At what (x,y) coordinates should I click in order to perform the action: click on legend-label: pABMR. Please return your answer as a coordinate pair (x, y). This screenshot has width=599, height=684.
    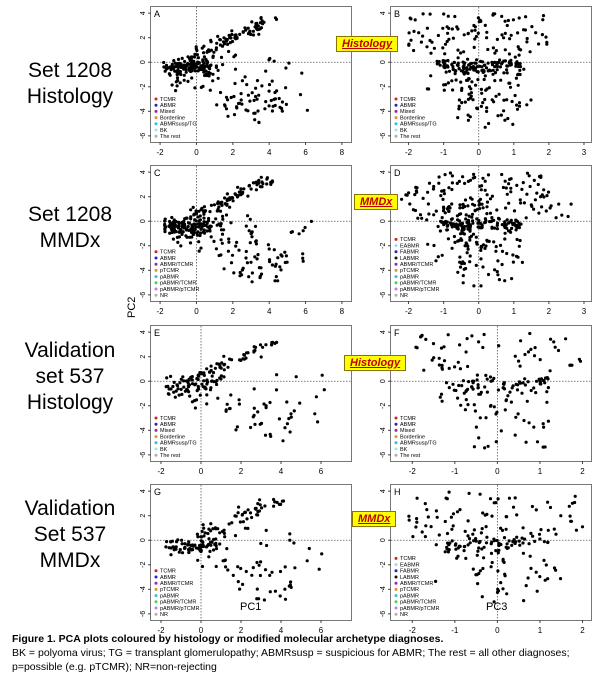
    Looking at the image, I should click on (169, 596).